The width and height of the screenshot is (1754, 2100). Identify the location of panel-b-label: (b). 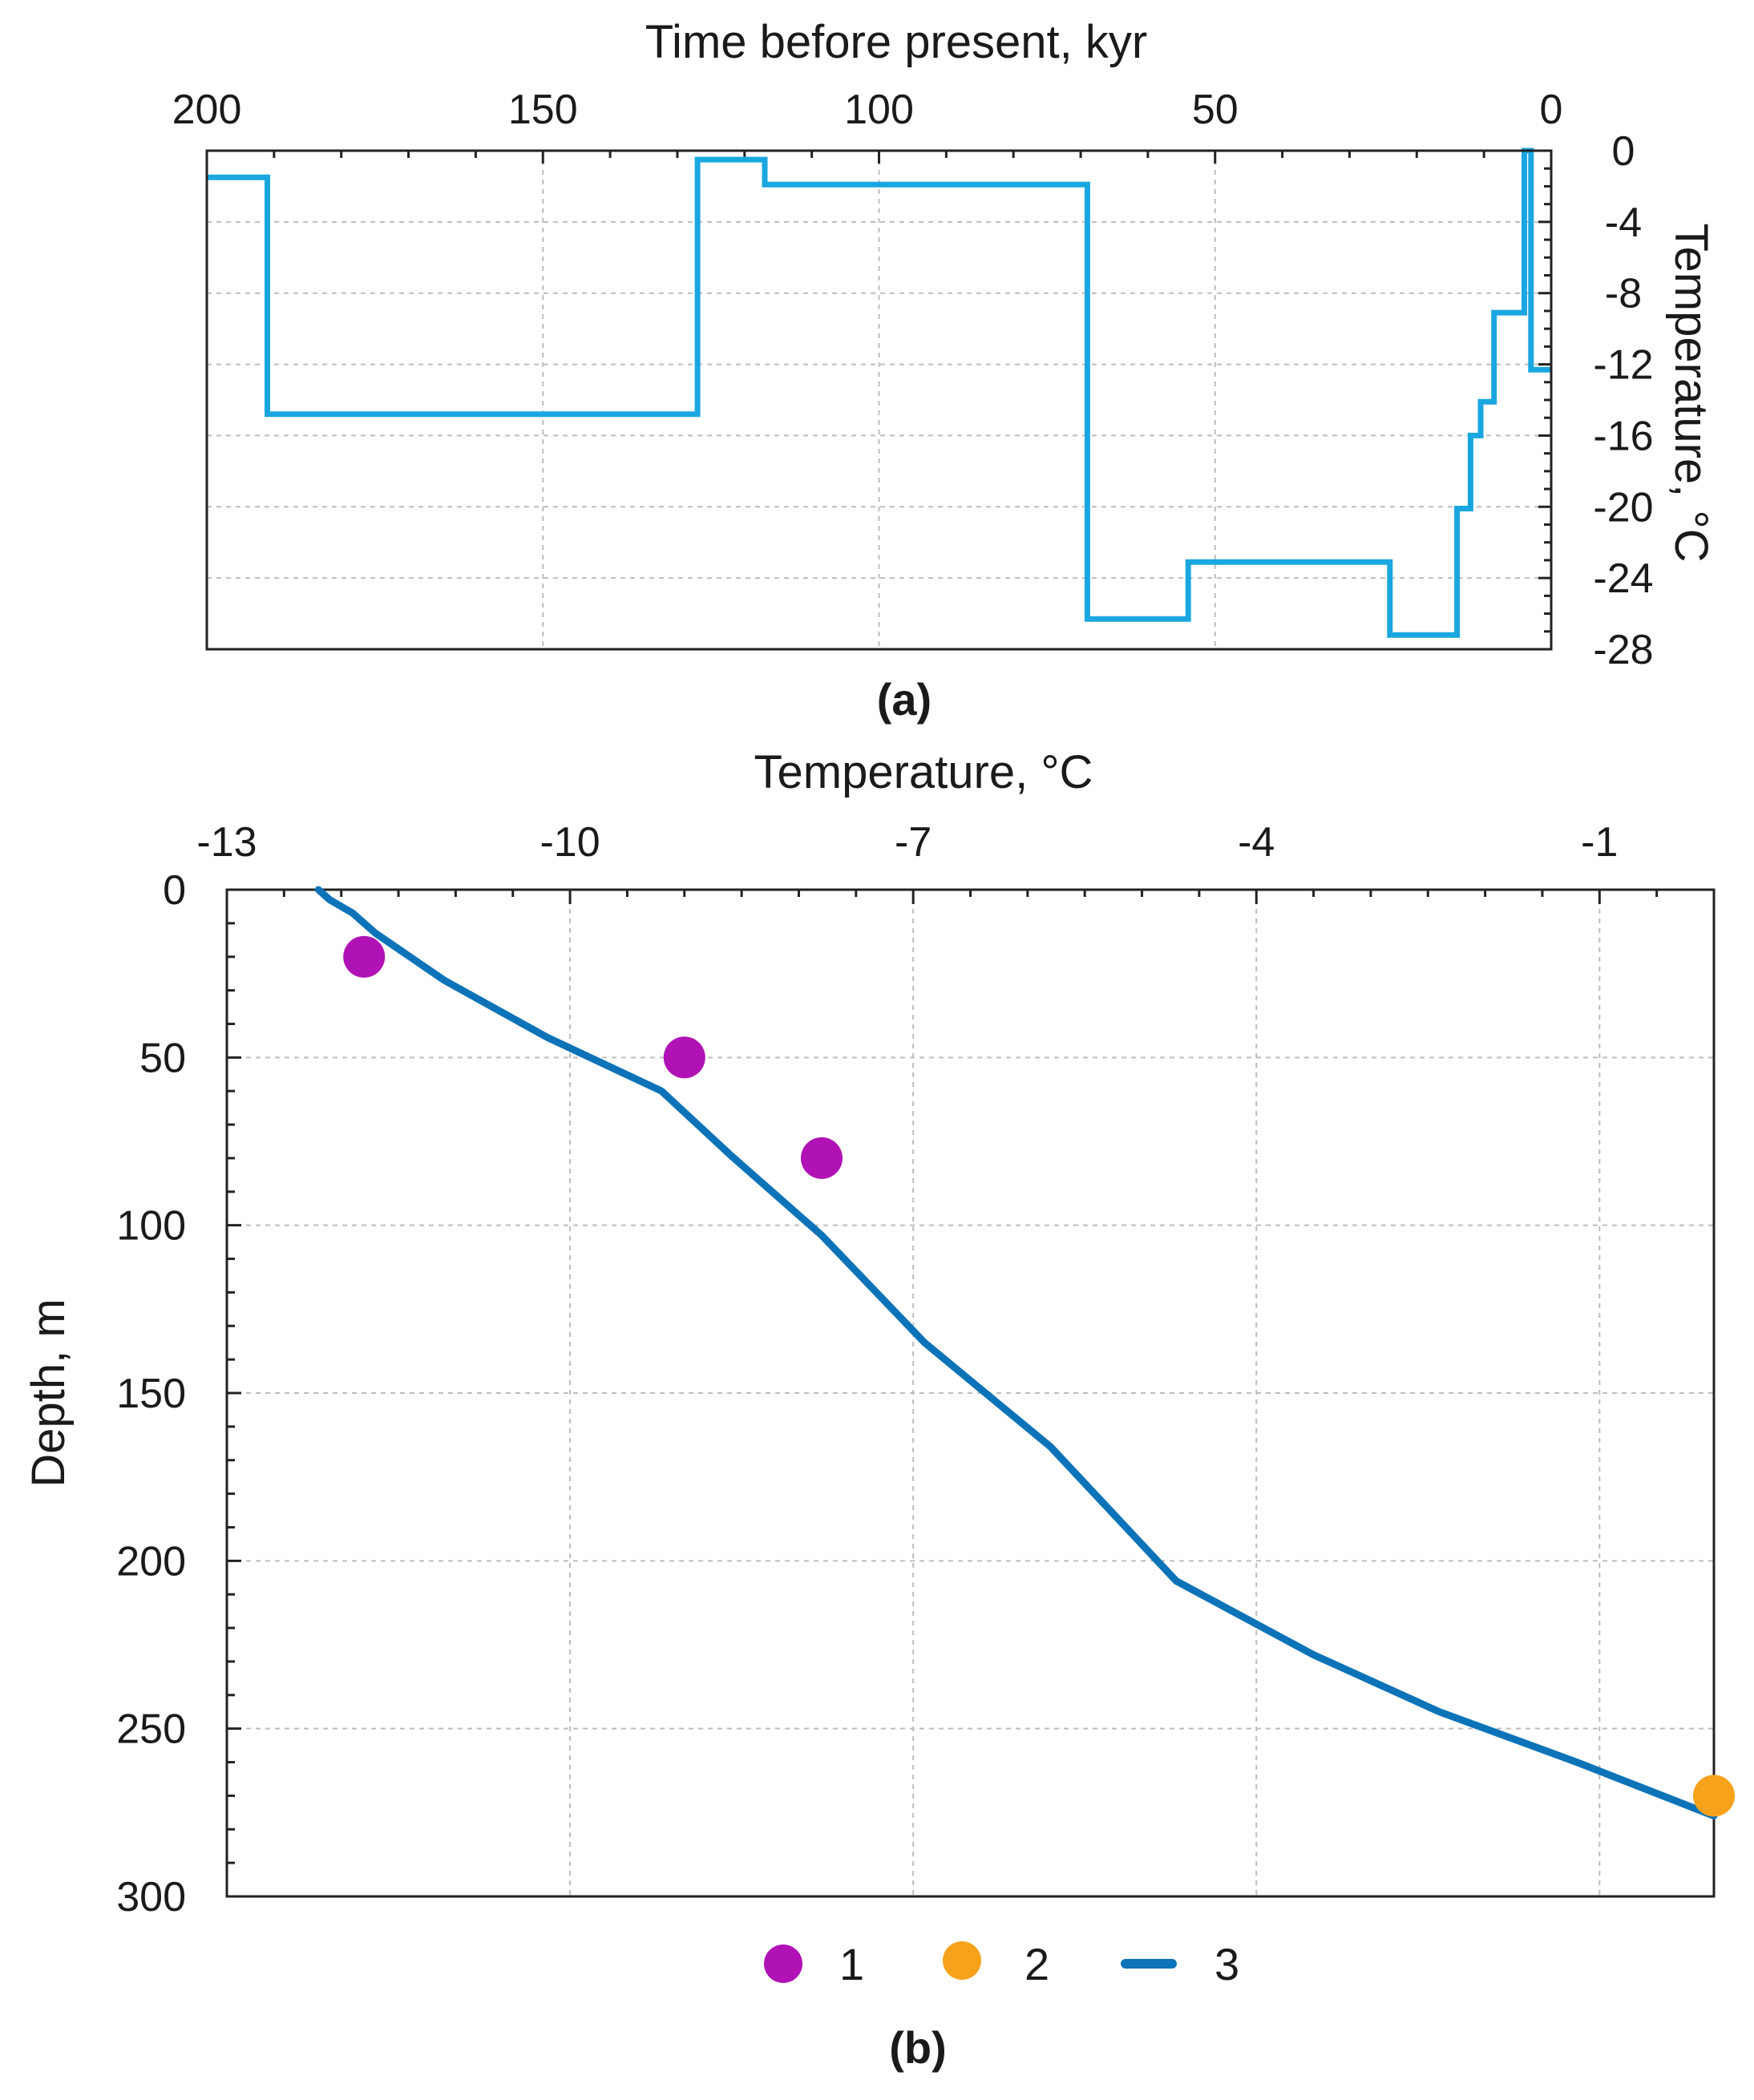
(918, 2047).